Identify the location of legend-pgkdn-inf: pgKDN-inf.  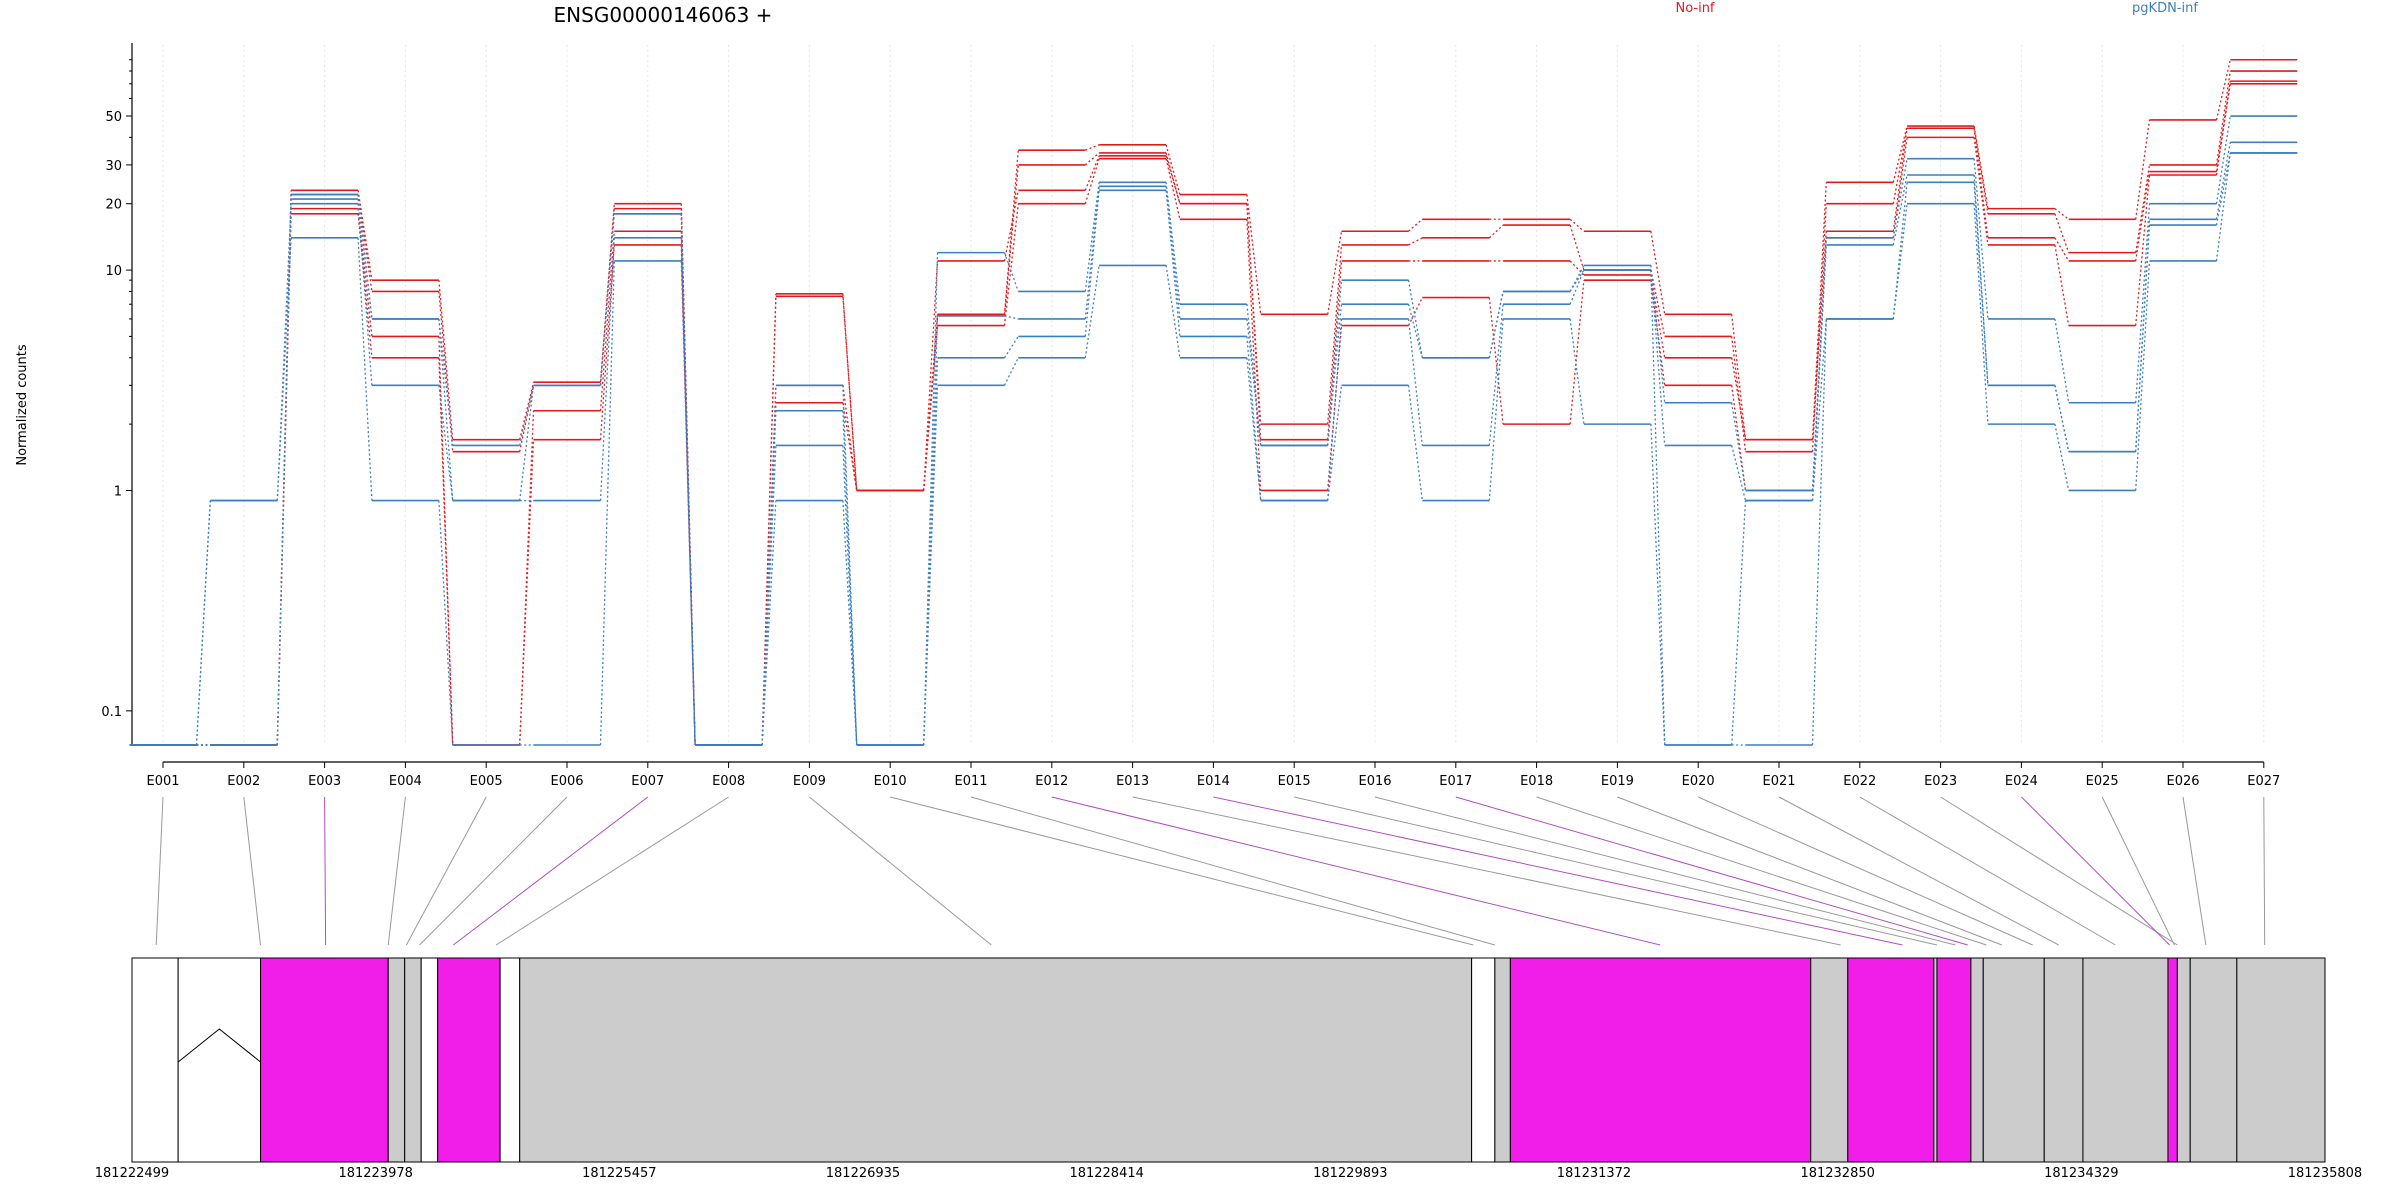
(2165, 8).